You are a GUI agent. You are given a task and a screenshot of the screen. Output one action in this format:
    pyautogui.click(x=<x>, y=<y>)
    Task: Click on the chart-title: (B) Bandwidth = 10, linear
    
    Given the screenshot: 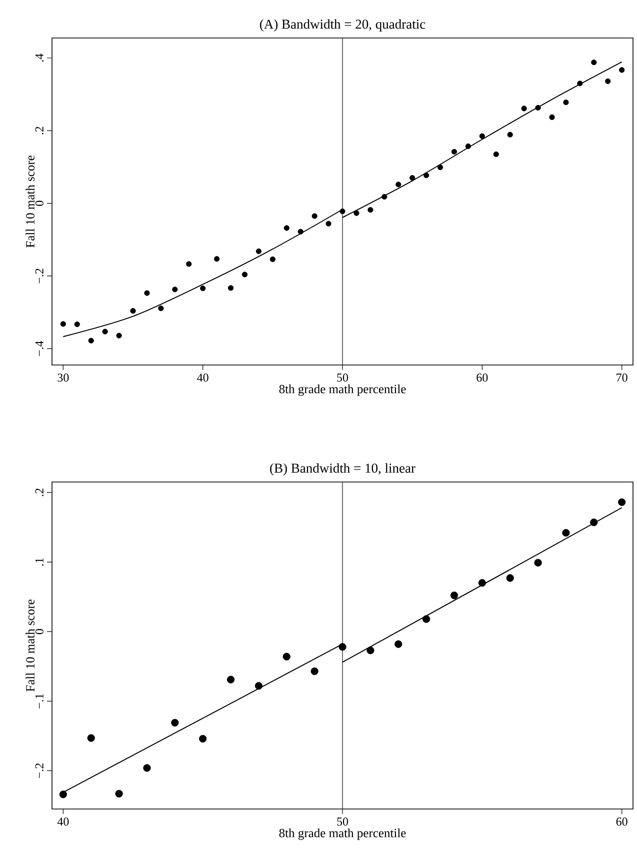 What is the action you would take?
    pyautogui.click(x=343, y=469)
    